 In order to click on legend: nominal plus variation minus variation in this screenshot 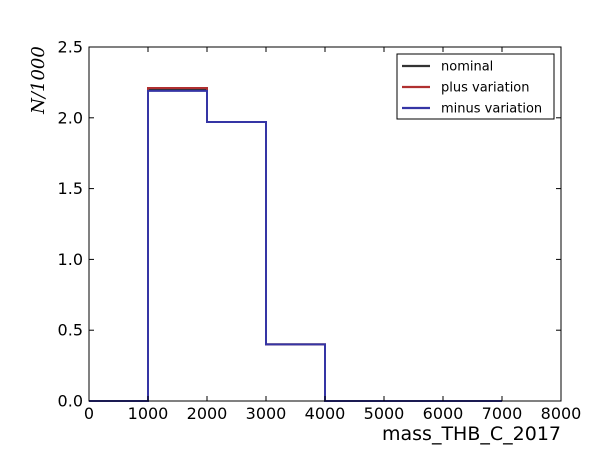, I will do `click(475, 86)`.